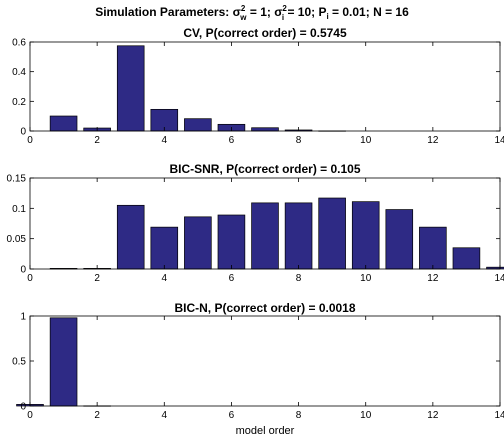 This screenshot has width=504, height=442. What do you see at coordinates (264, 169) in the screenshot?
I see `panel-title: BIC-SNR, P(correct order) = 0.105` at bounding box center [264, 169].